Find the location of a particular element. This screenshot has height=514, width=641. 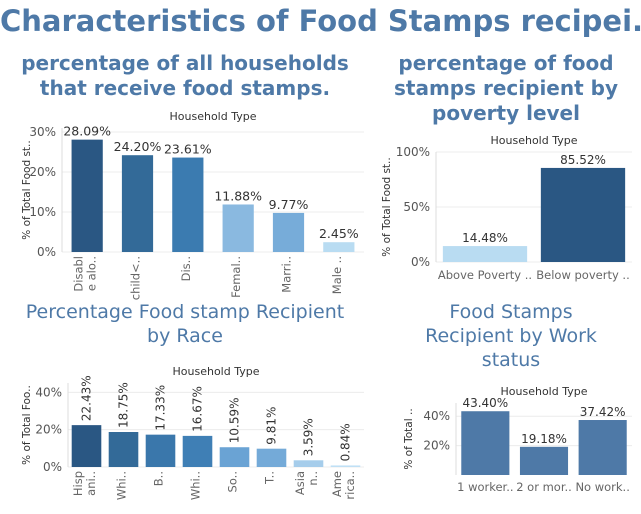

x-tick-label: No work.. is located at coordinates (602, 487).